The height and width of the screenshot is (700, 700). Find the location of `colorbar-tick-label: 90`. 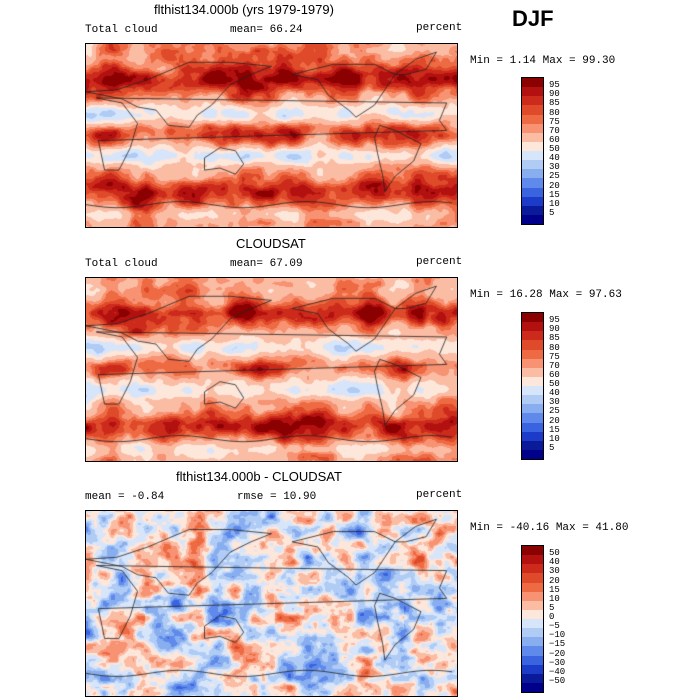

colorbar-tick-label: 90 is located at coordinates (554, 94).